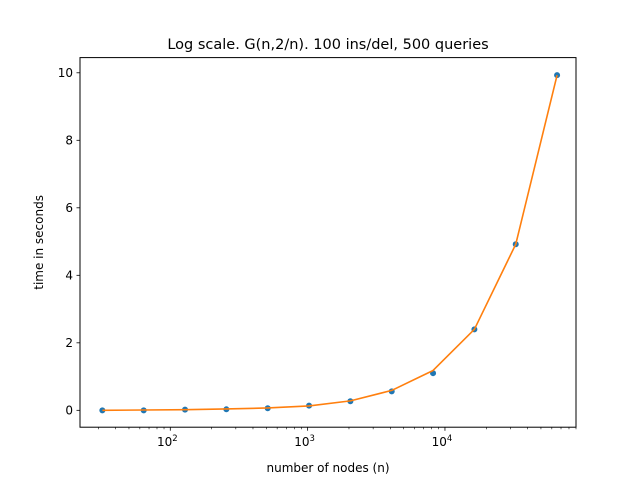 The image size is (640, 480). What do you see at coordinates (69, 276) in the screenshot?
I see `y-tick-label: 4` at bounding box center [69, 276].